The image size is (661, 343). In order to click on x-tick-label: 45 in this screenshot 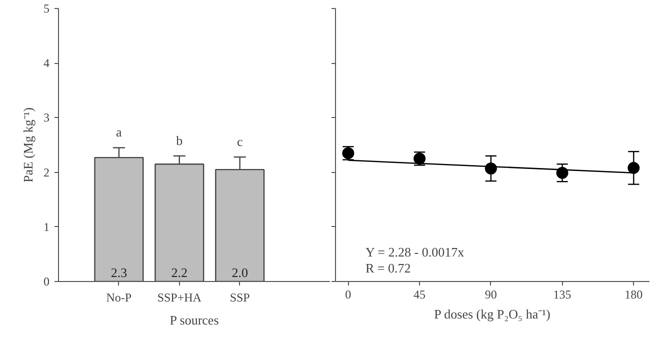, I will do `click(420, 295)`.